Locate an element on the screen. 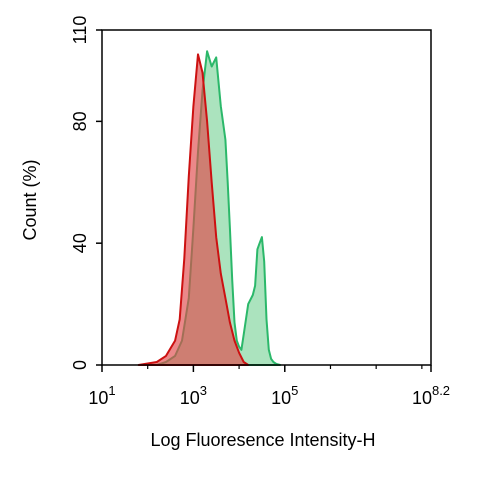  y-tick-label: 110 is located at coordinates (80, 30).